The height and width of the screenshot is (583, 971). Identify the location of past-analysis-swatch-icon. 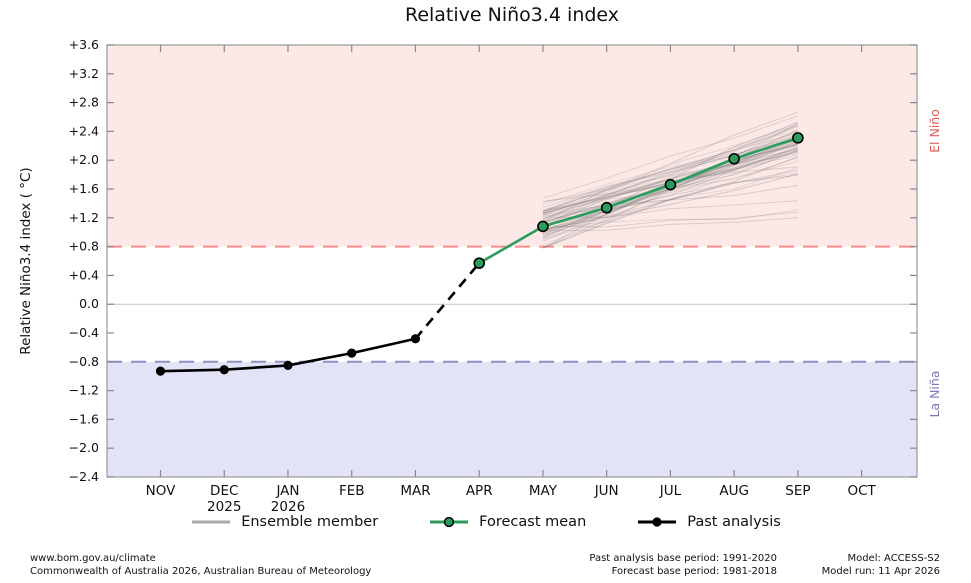
(657, 522).